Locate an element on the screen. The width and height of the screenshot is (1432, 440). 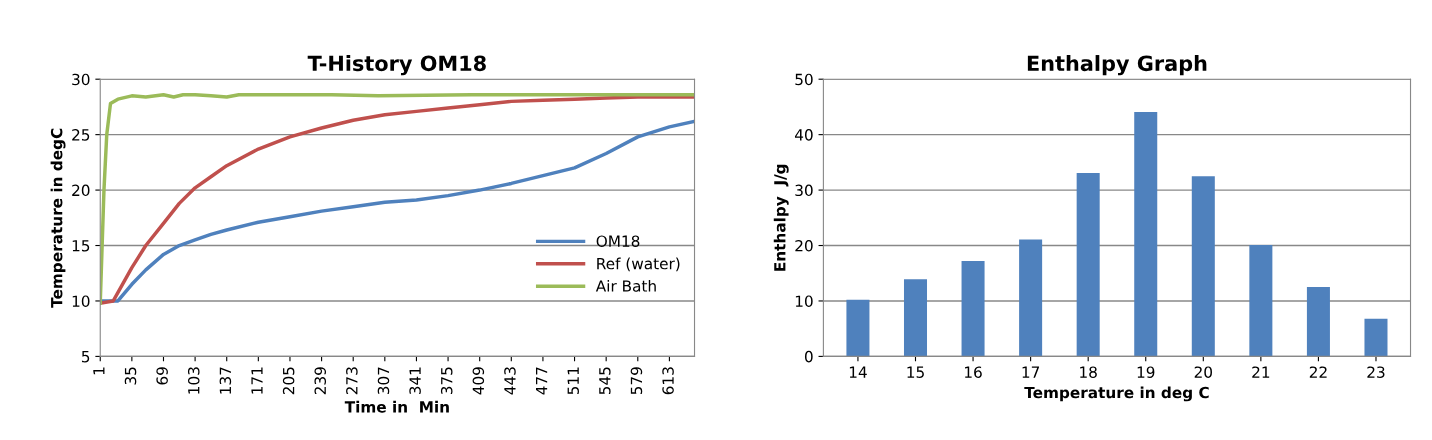
x-tick-label: 21 is located at coordinates (1261, 372).